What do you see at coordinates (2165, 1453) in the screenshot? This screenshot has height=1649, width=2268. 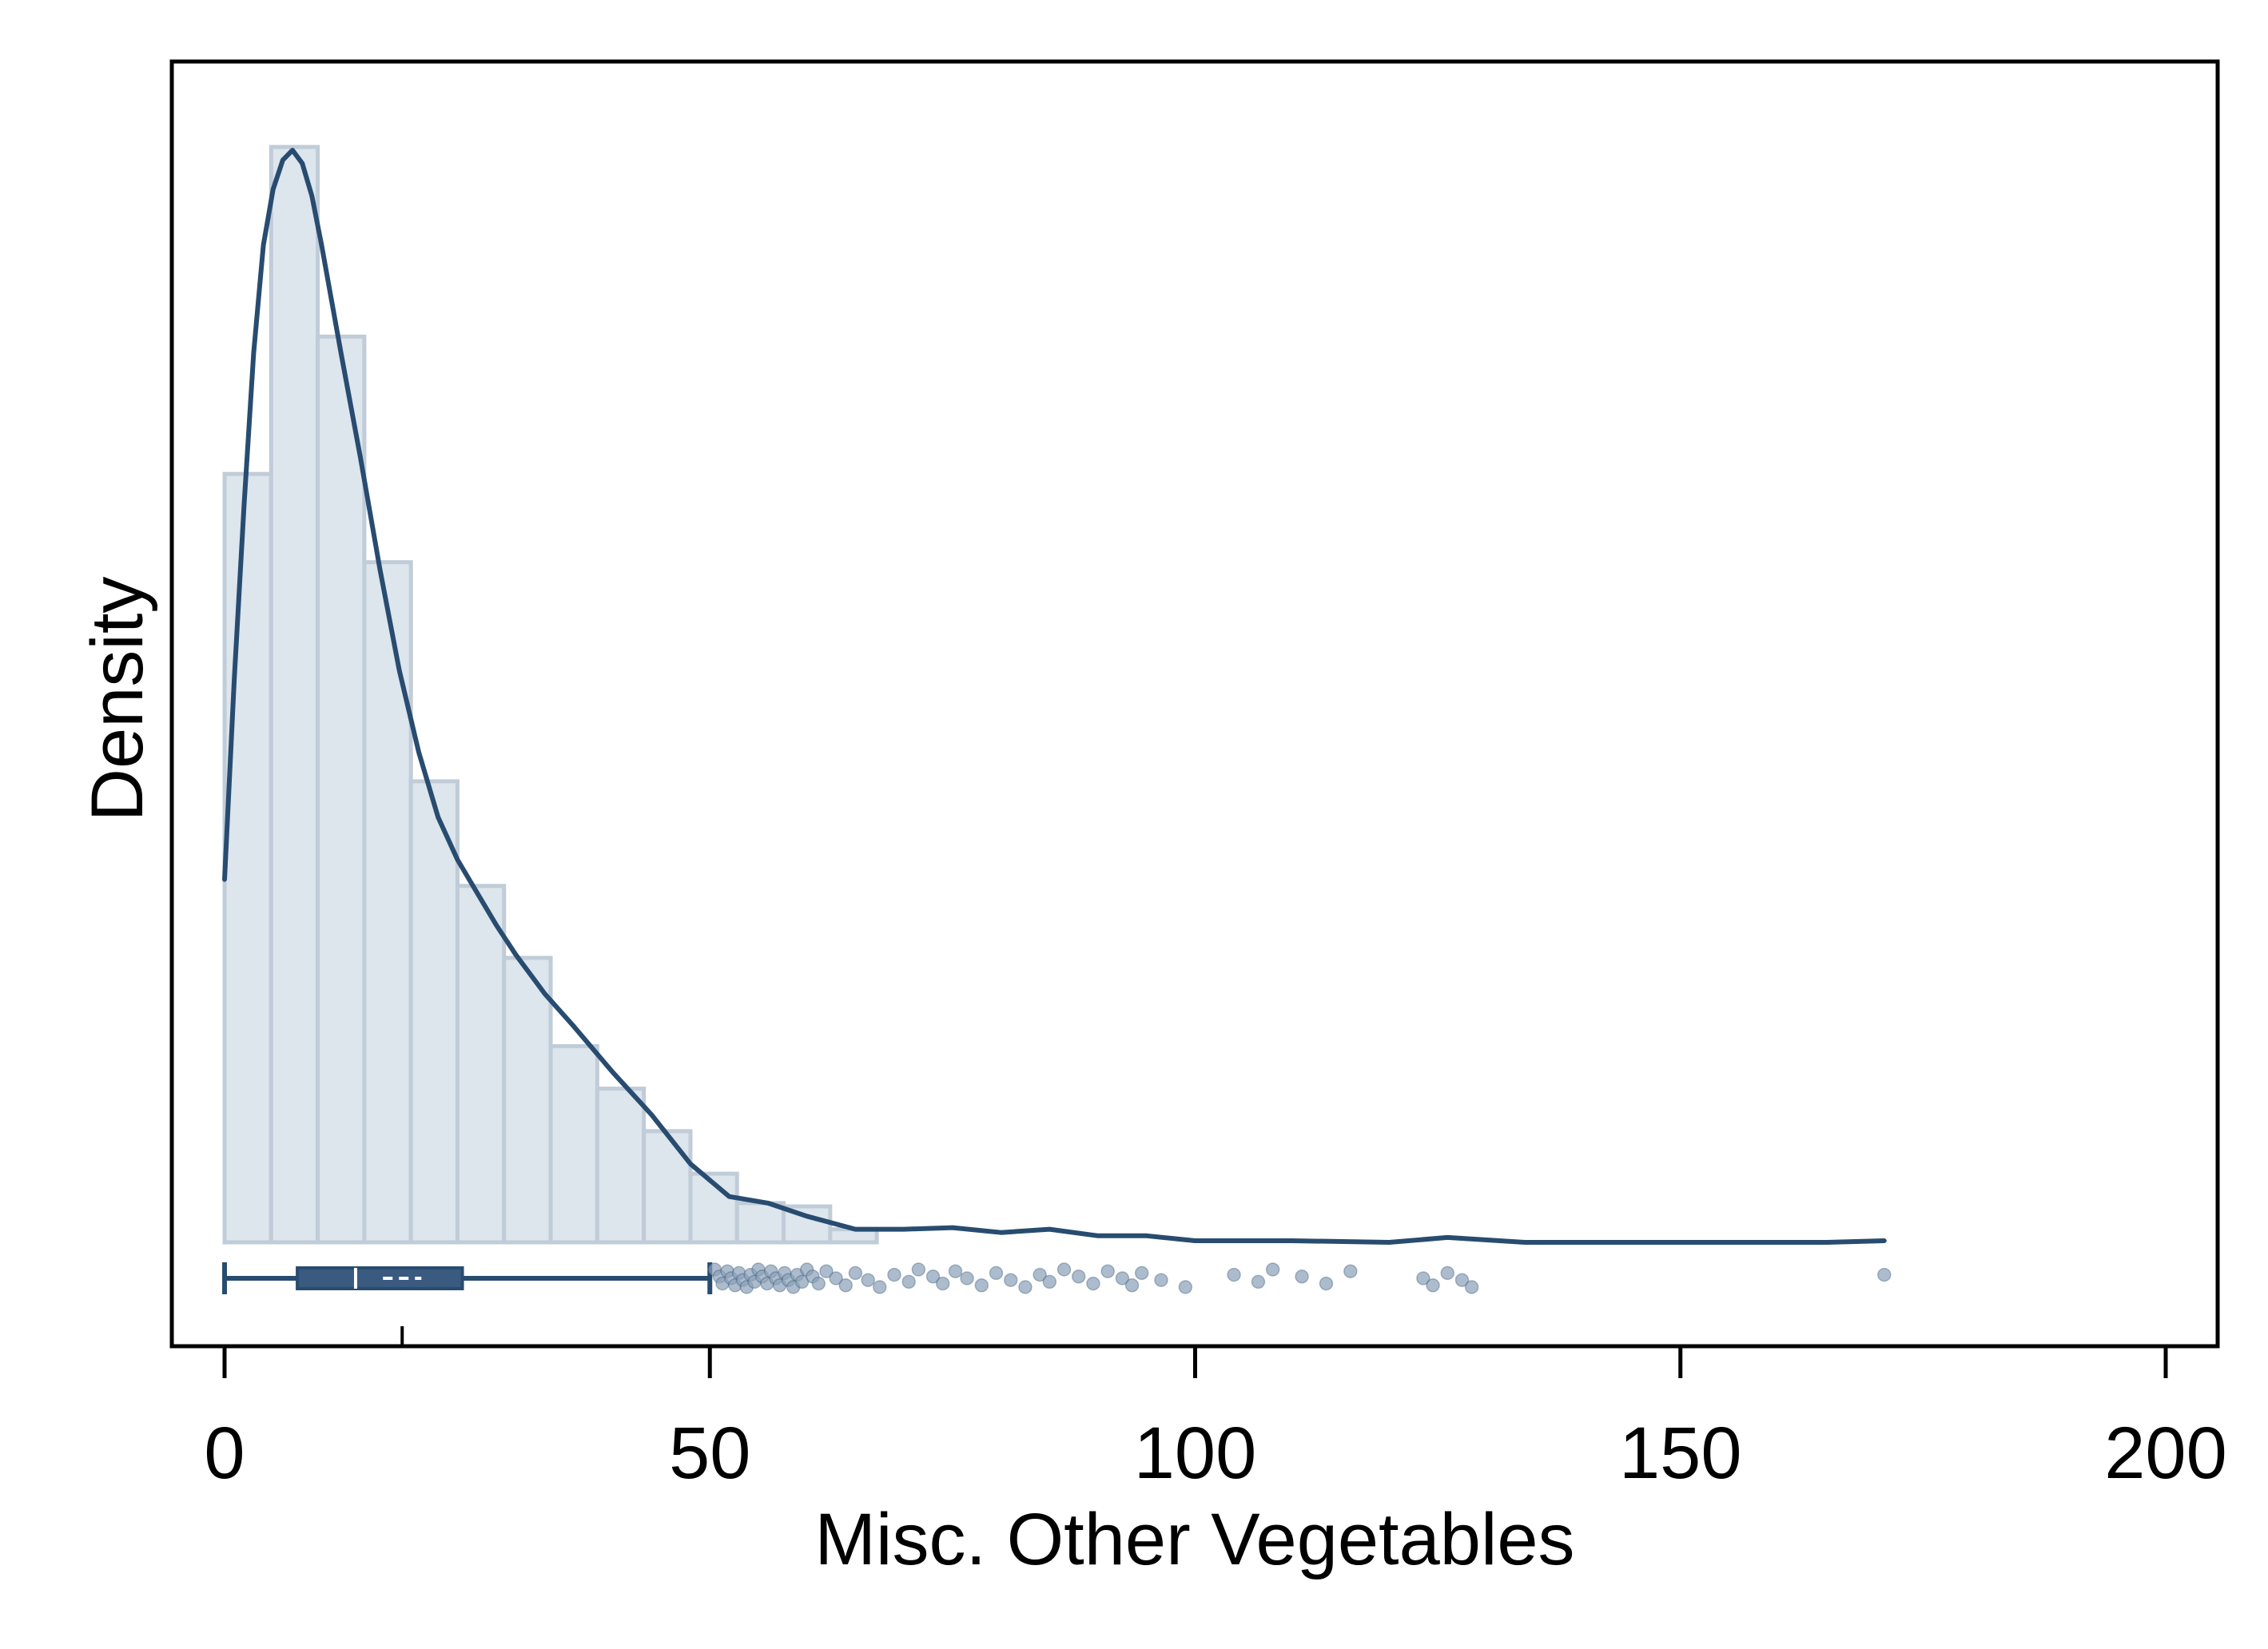 I see `x-tick-label: 200` at bounding box center [2165, 1453].